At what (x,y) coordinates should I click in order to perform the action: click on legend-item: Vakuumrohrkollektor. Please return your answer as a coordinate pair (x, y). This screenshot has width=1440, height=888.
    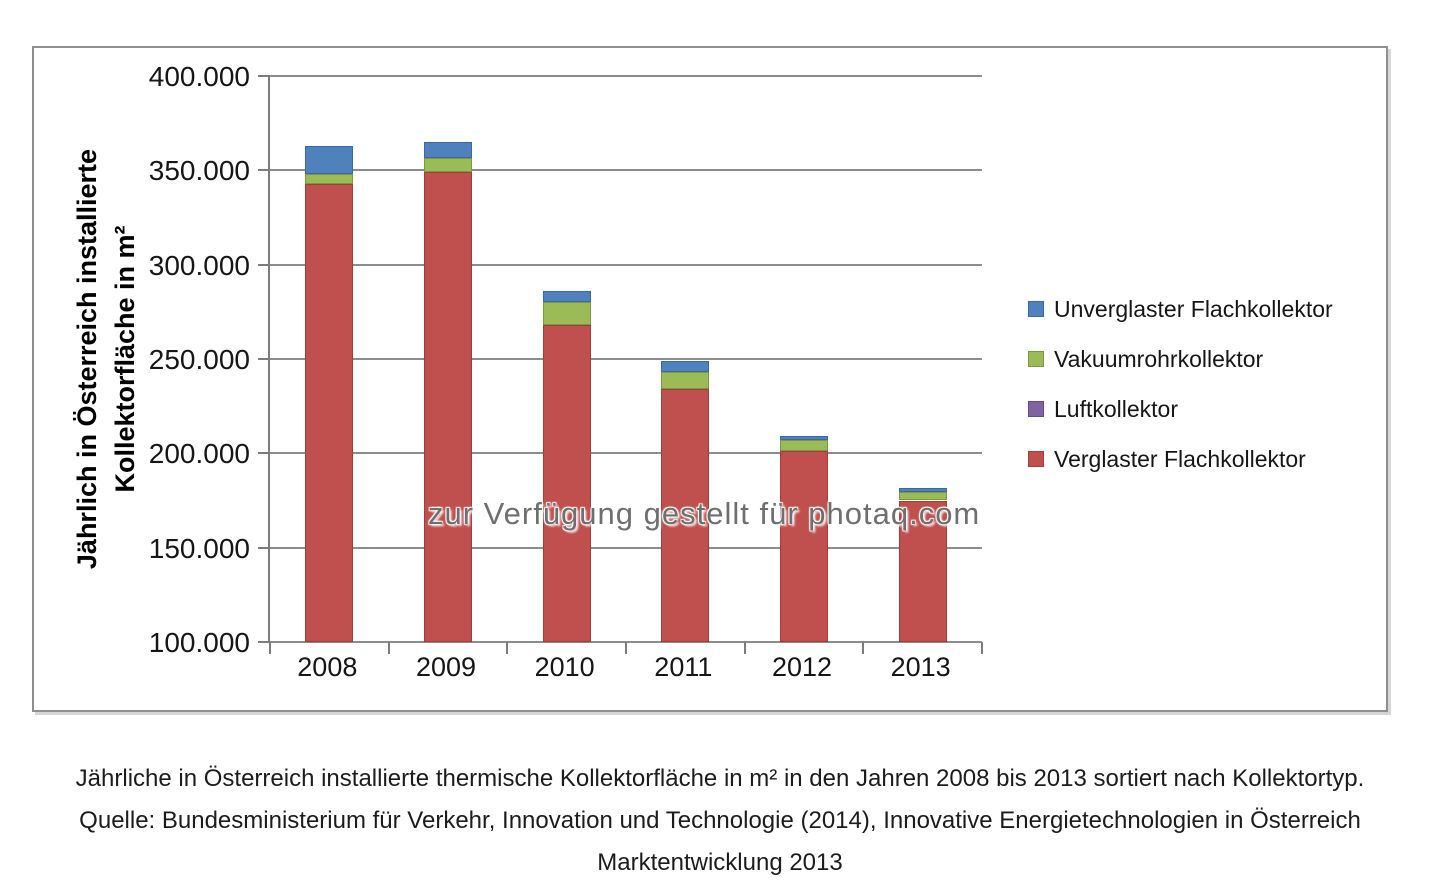
    Looking at the image, I should click on (1206, 359).